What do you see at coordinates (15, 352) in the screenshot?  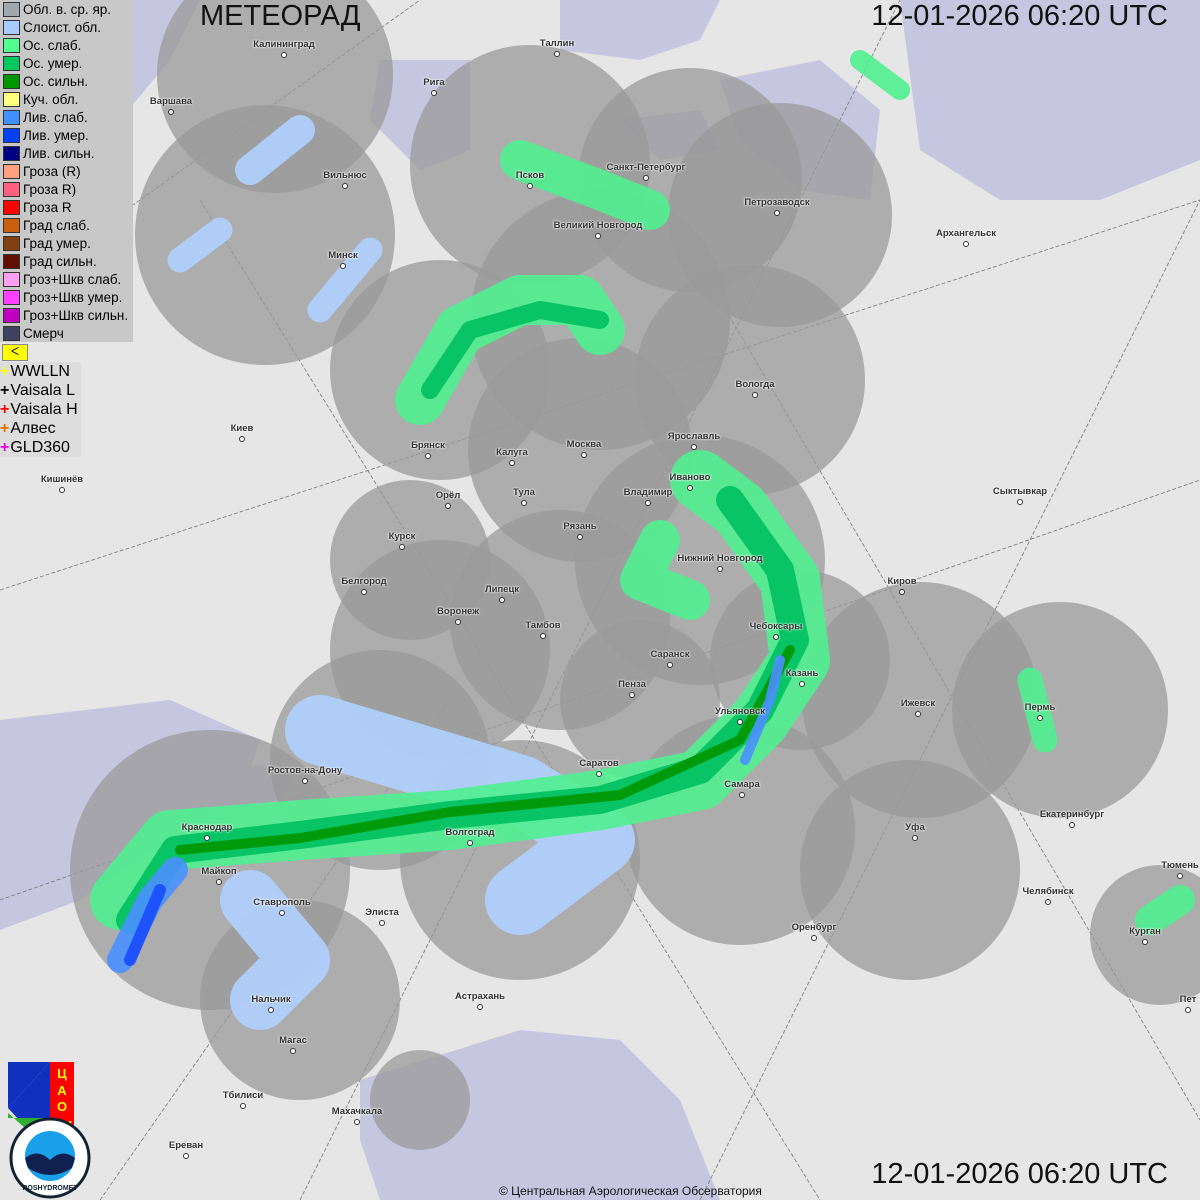 I see `lightning-toggle-button: ᐸ` at bounding box center [15, 352].